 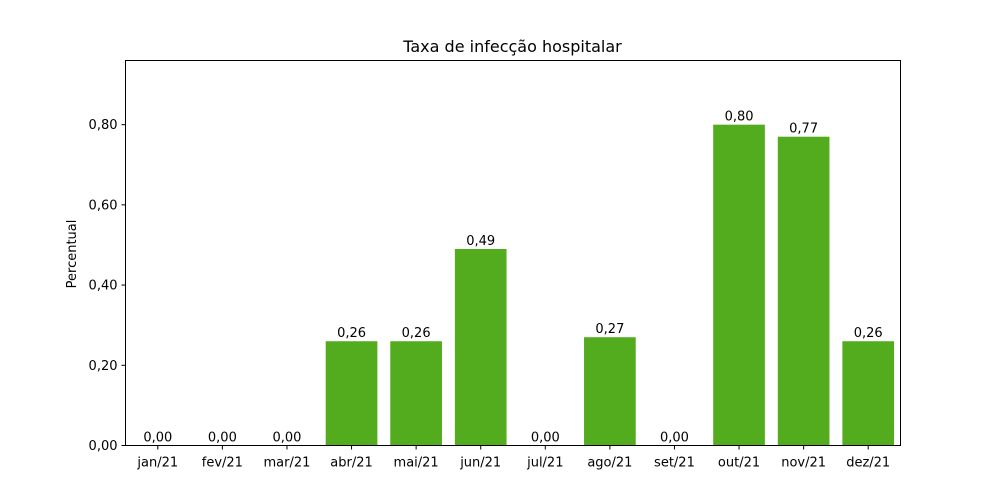 I want to click on y-tick-label: 0,60, so click(x=103, y=205).